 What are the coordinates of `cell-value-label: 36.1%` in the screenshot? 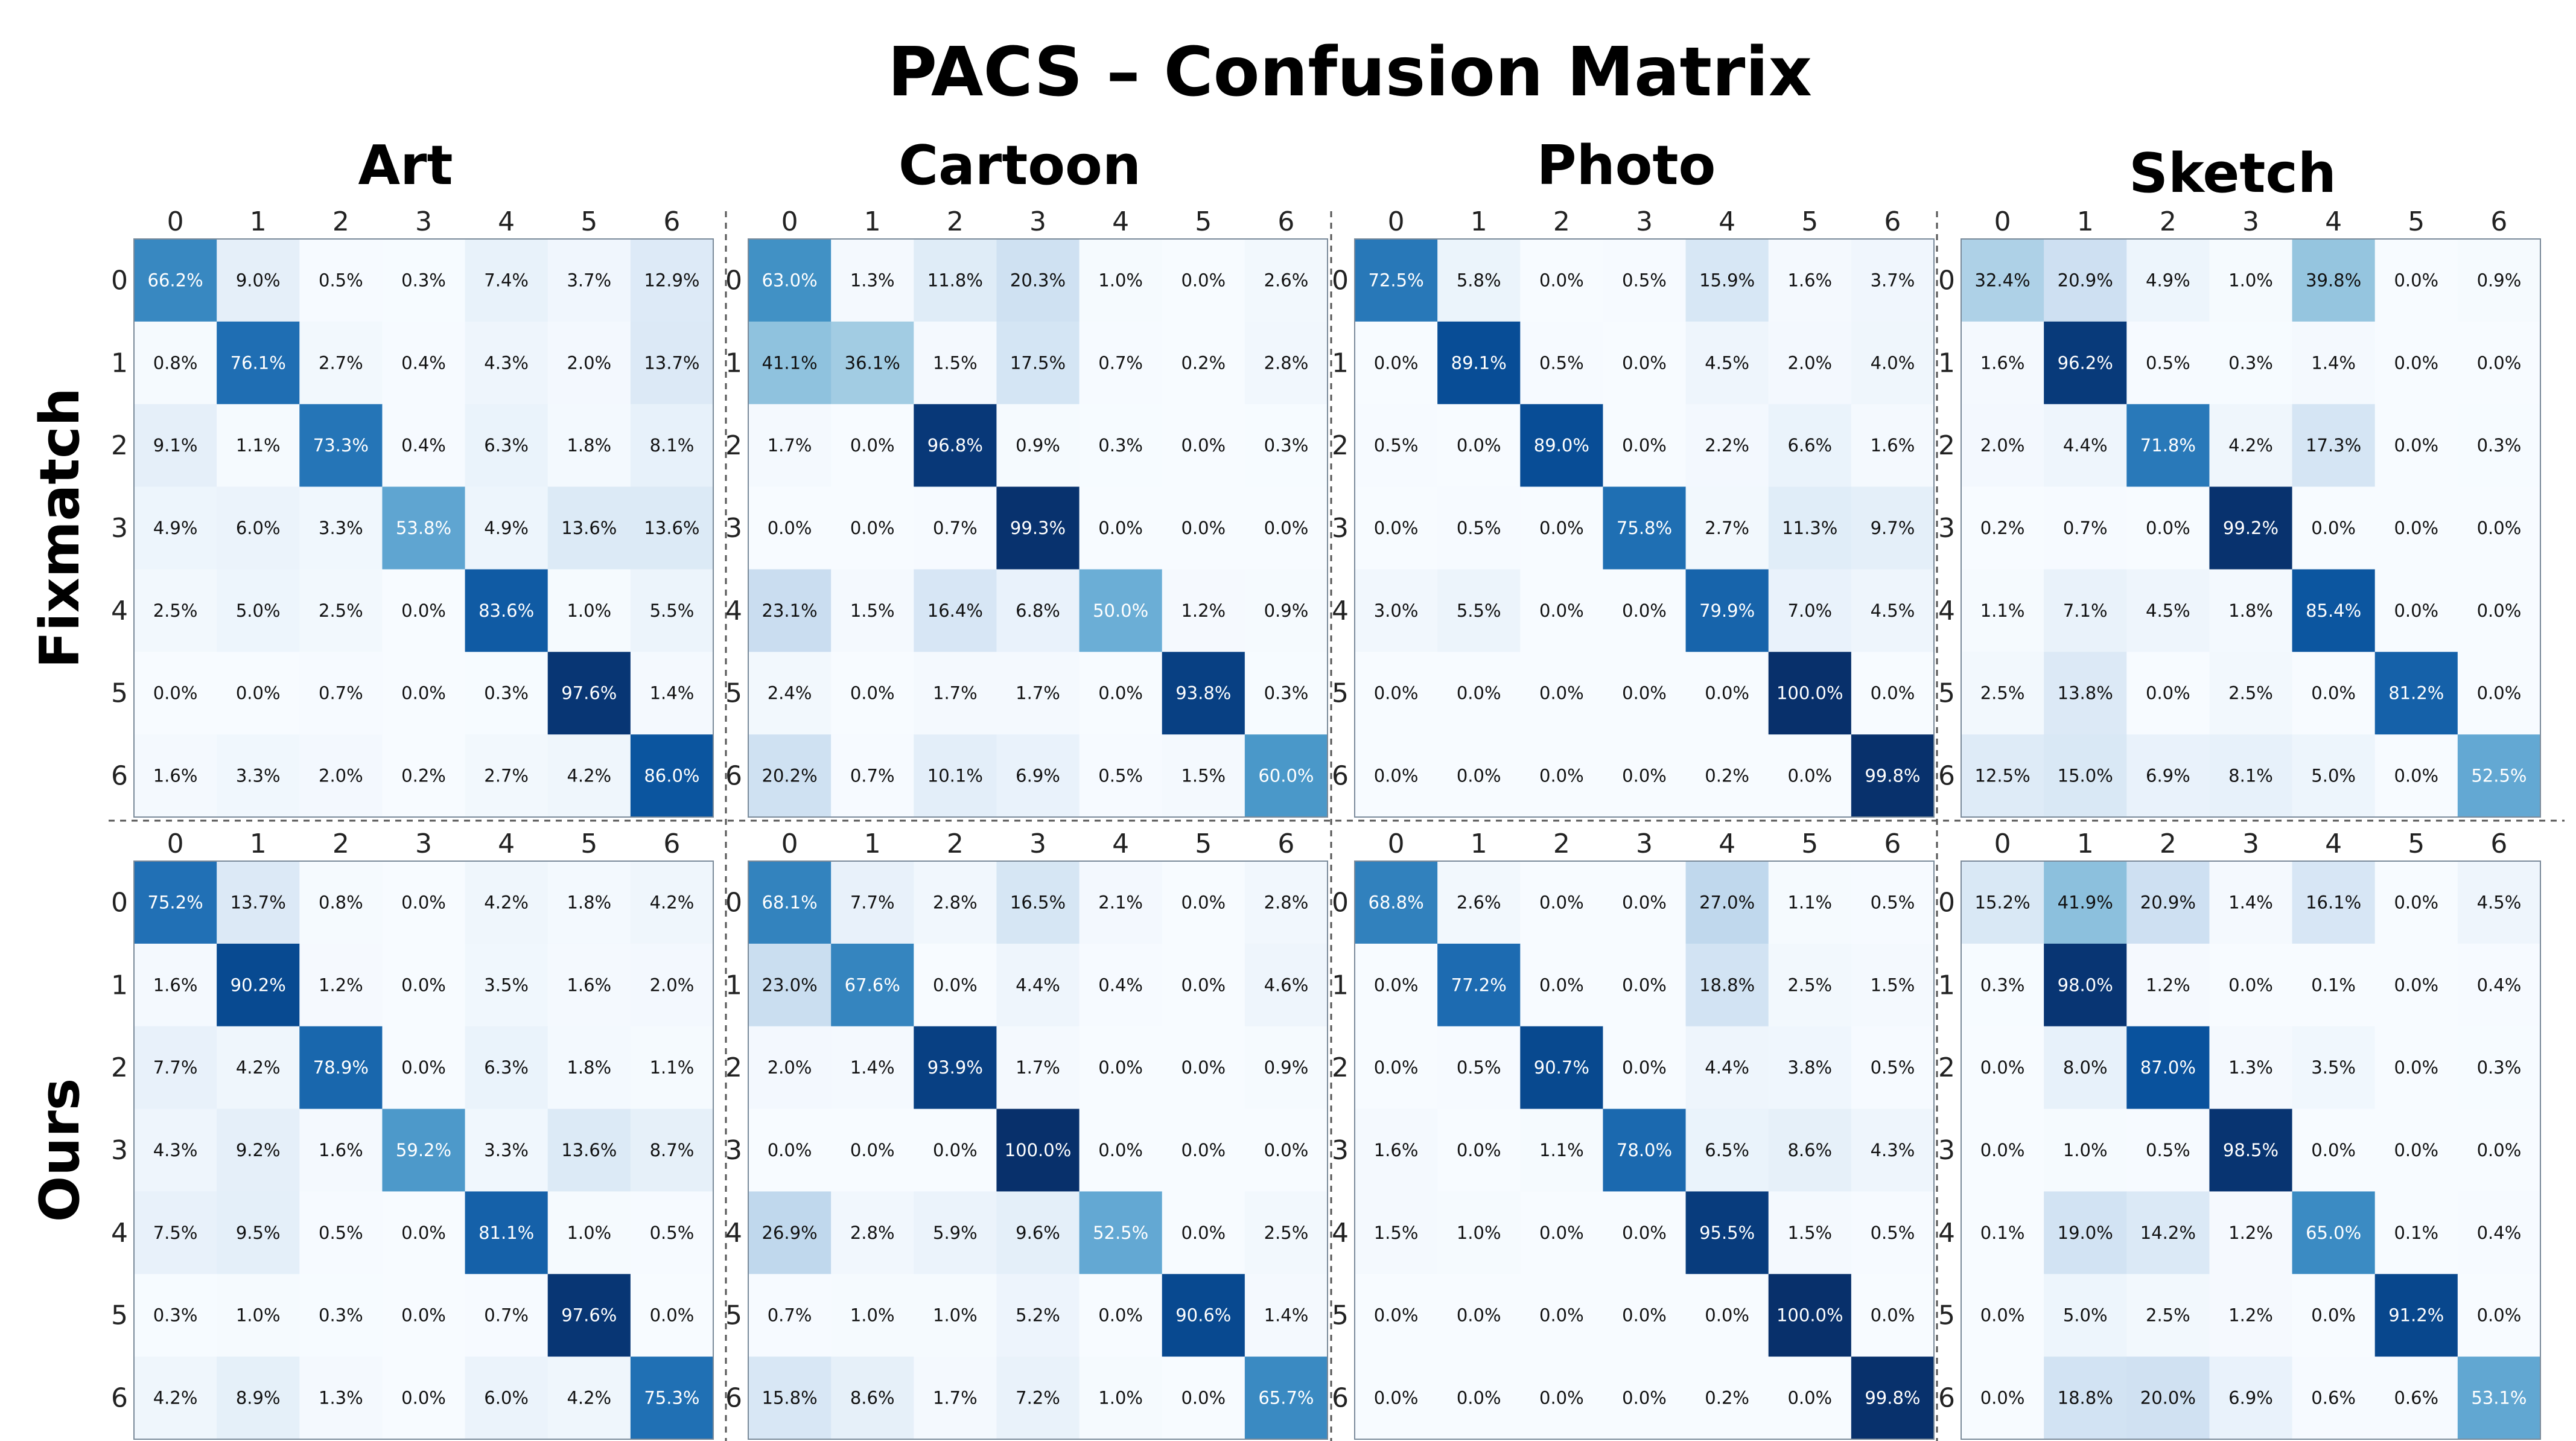 It's located at (873, 362).